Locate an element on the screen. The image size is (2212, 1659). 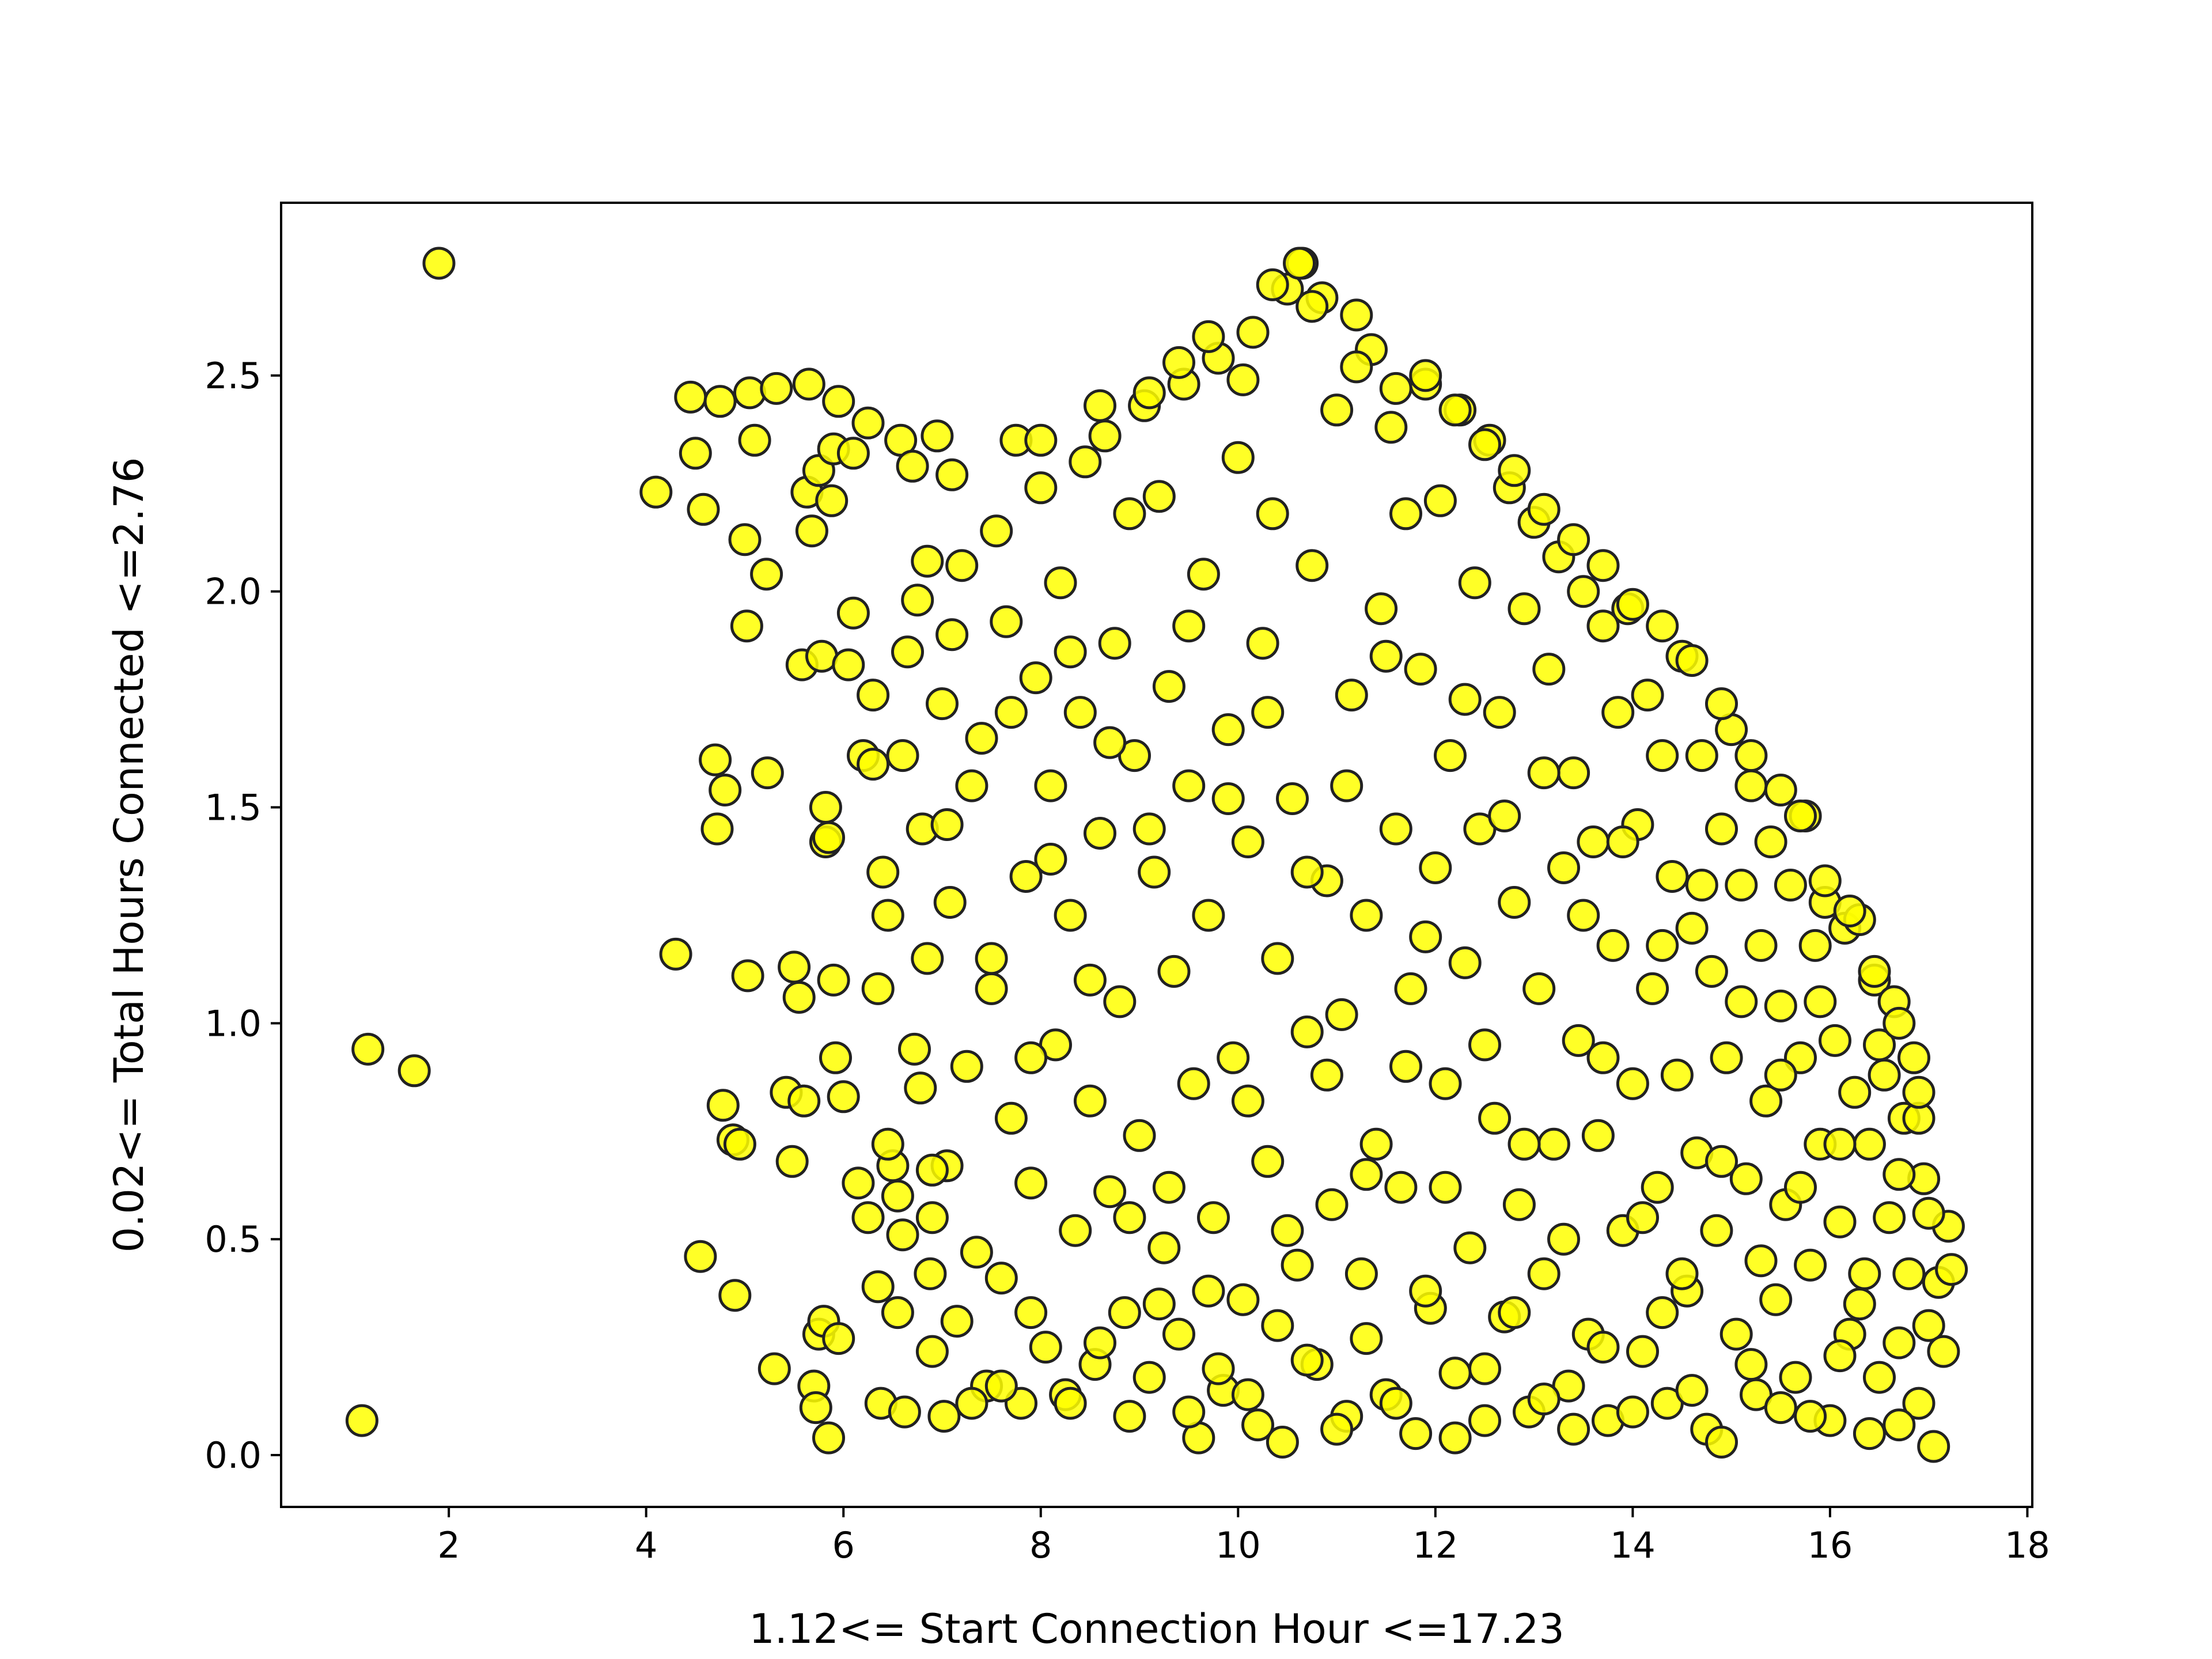
y-axis: 0.0 0.5 1.0 1.5 2.0 2.5 is located at coordinates (242, 915).